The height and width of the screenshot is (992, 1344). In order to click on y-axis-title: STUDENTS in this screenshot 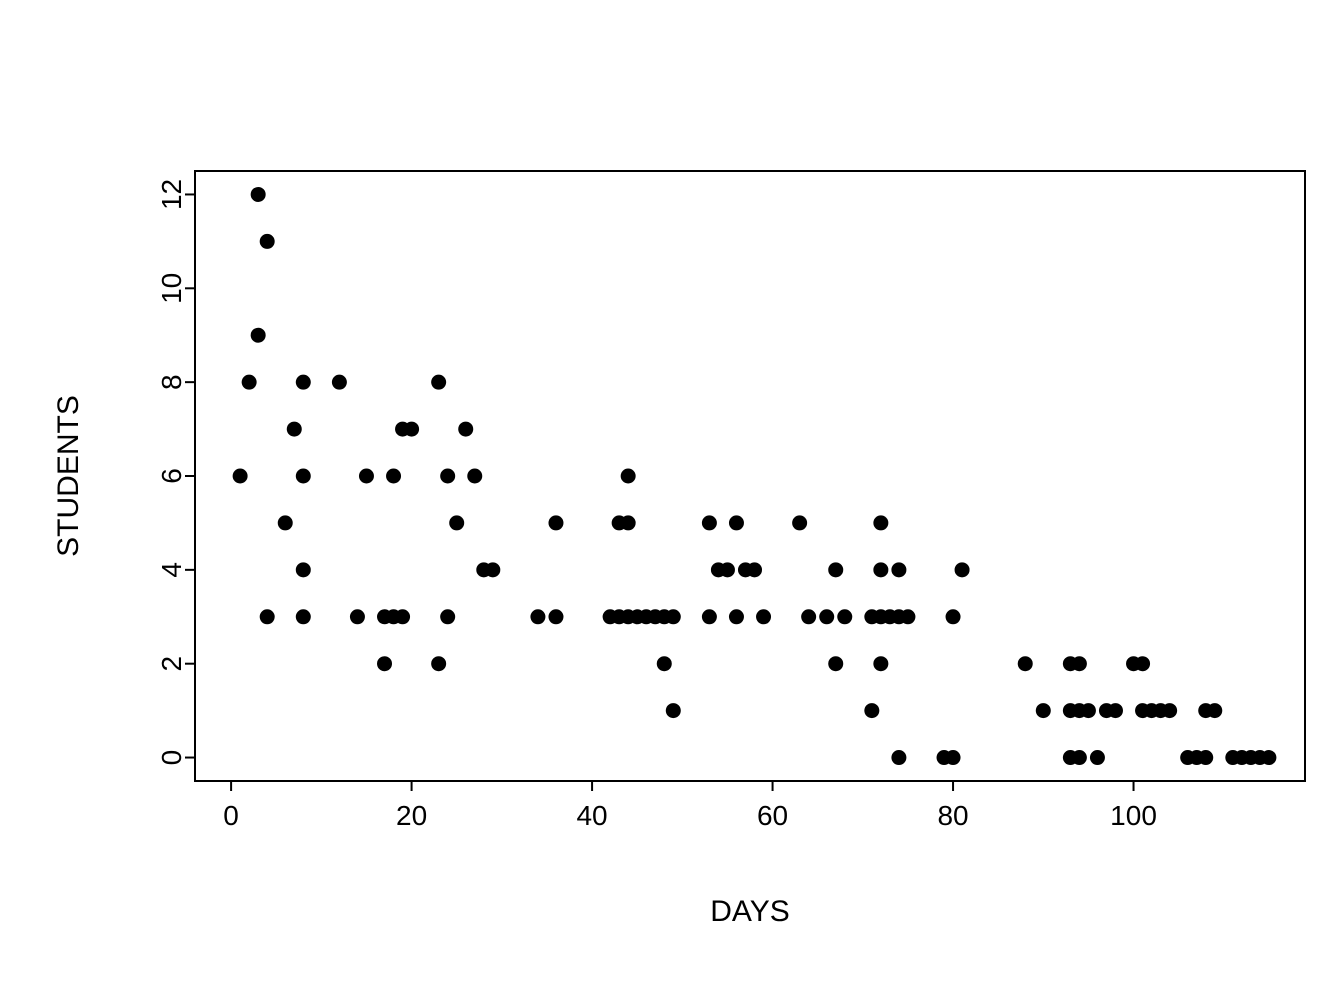, I will do `click(68, 476)`.